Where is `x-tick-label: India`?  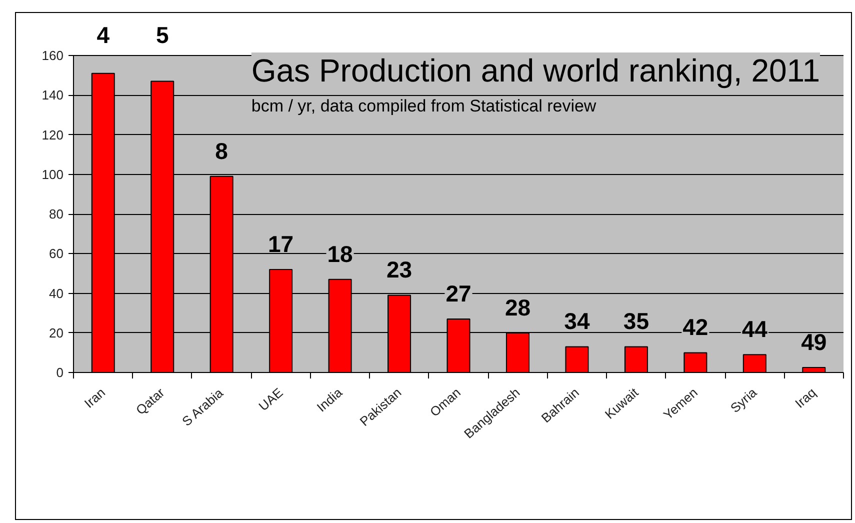
x-tick-label: India is located at coordinates (330, 399).